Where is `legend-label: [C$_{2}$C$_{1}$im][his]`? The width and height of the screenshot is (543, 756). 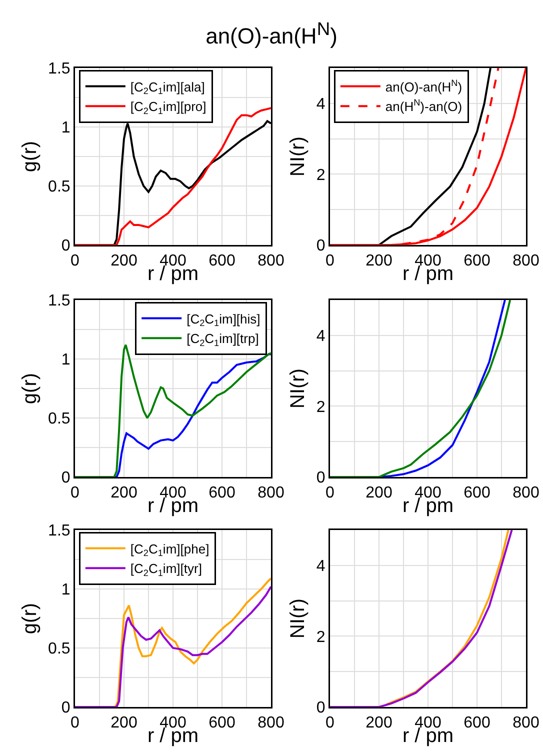
legend-label: [C$_{2}$C$_{1}$im][his] is located at coordinates (223, 319).